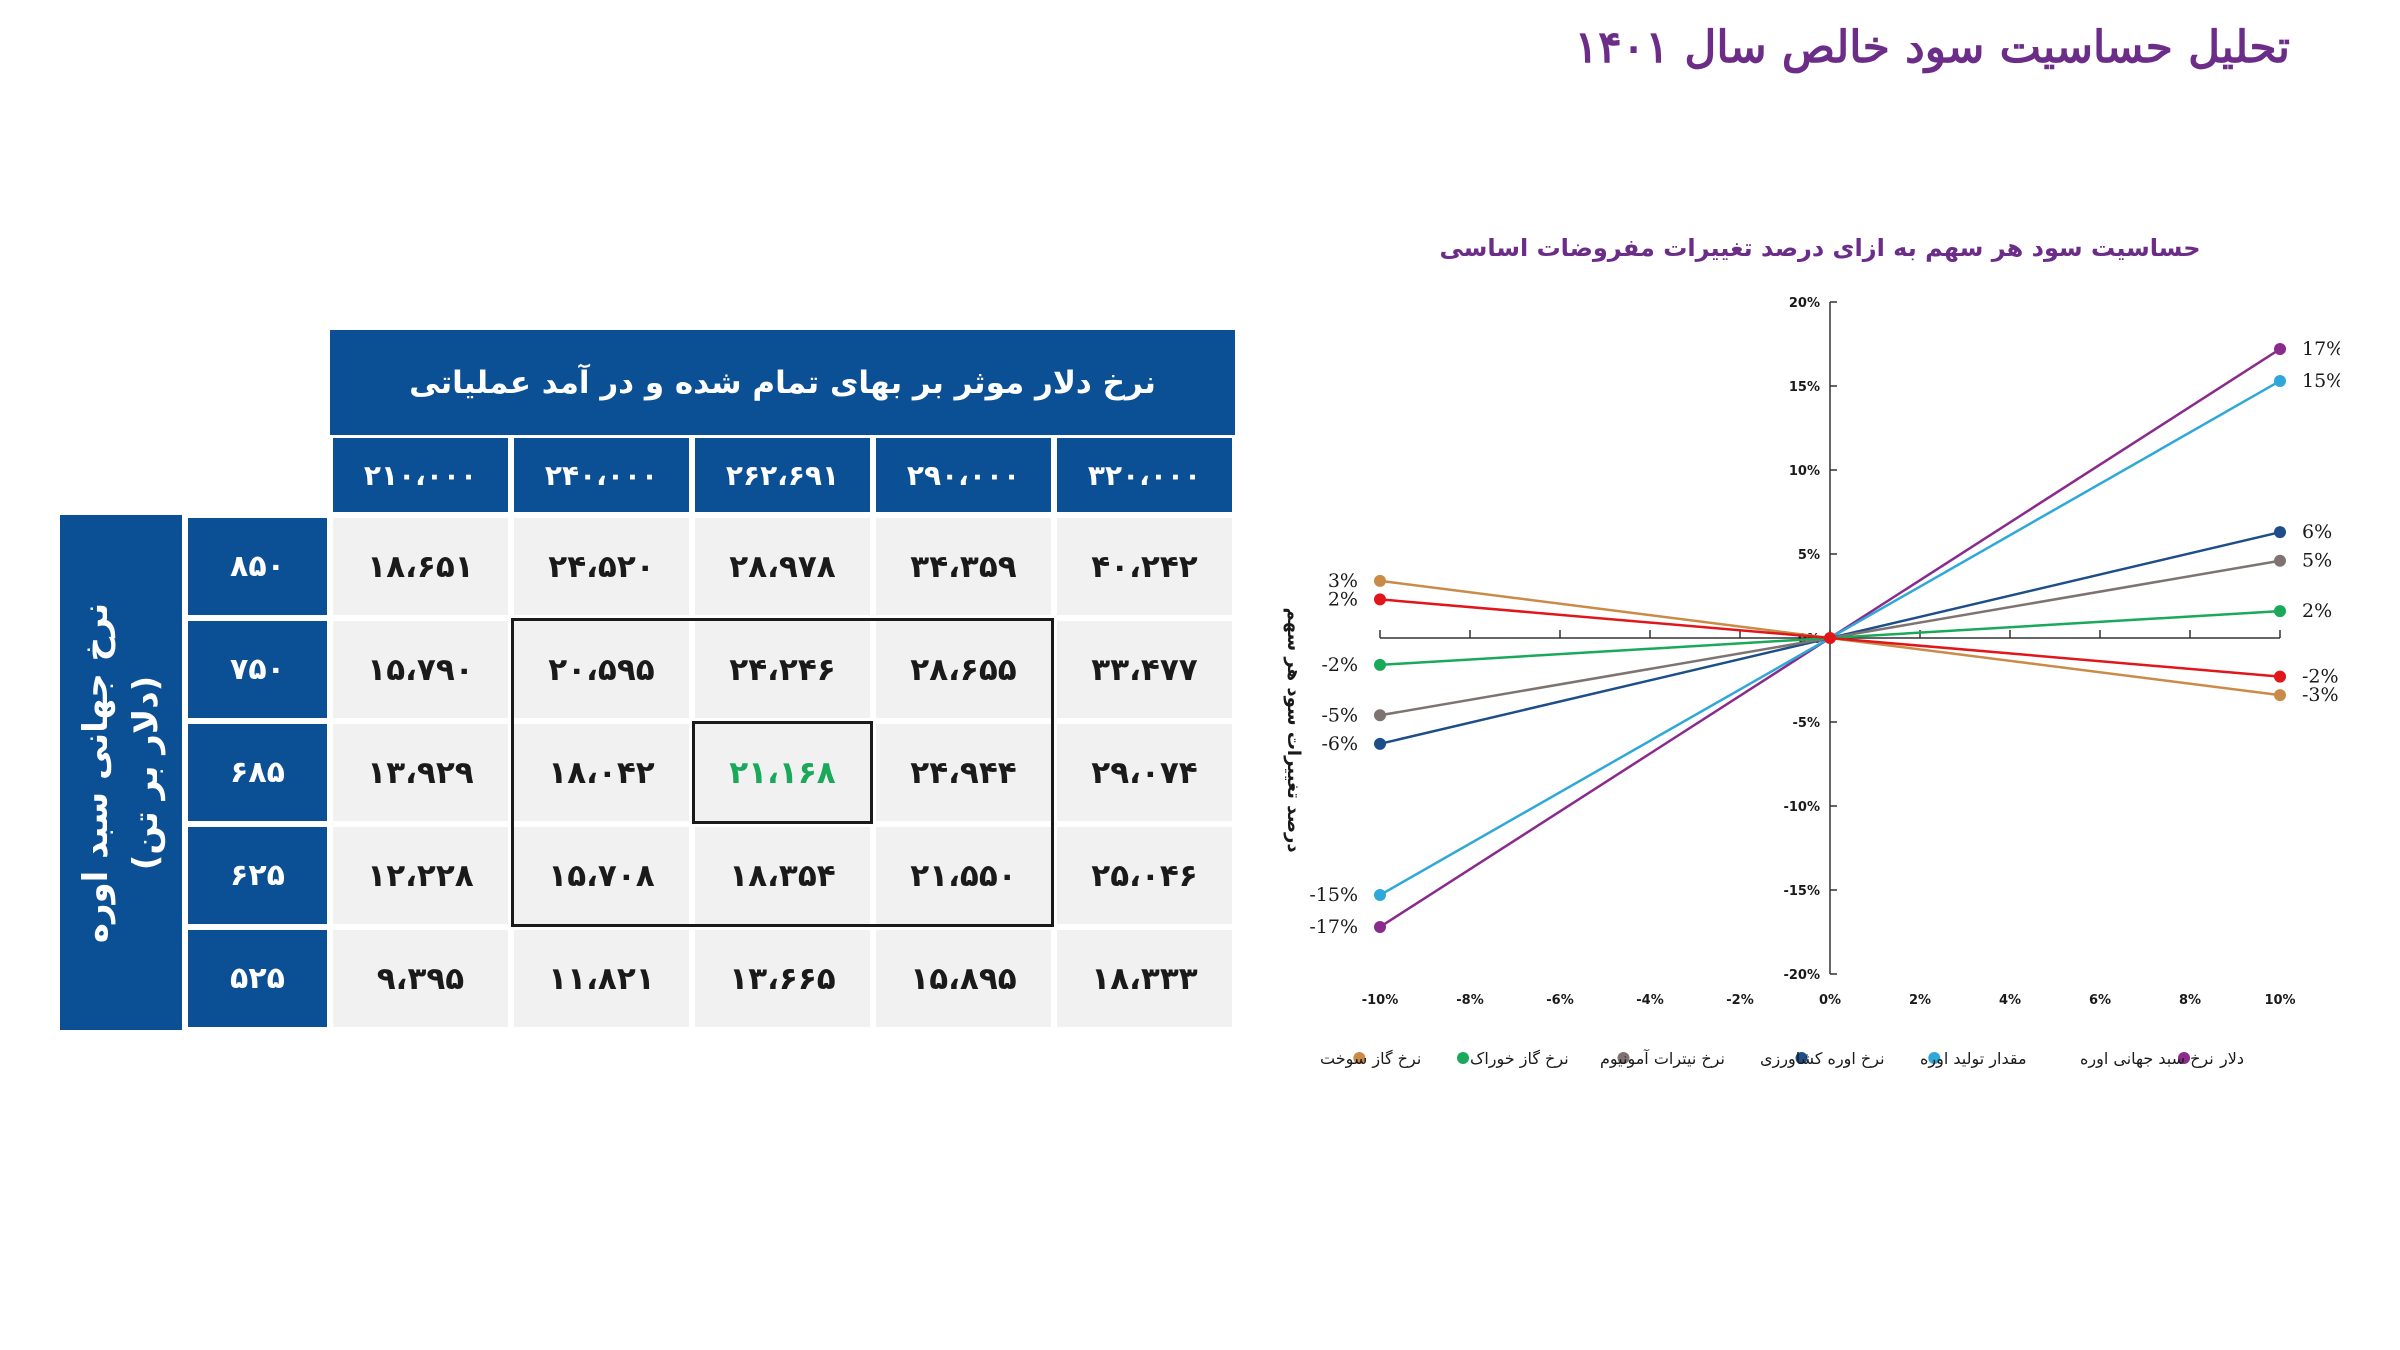  Describe the element at coordinates (1649, 1000) in the screenshot. I see `x-tick-label: -4%` at that location.